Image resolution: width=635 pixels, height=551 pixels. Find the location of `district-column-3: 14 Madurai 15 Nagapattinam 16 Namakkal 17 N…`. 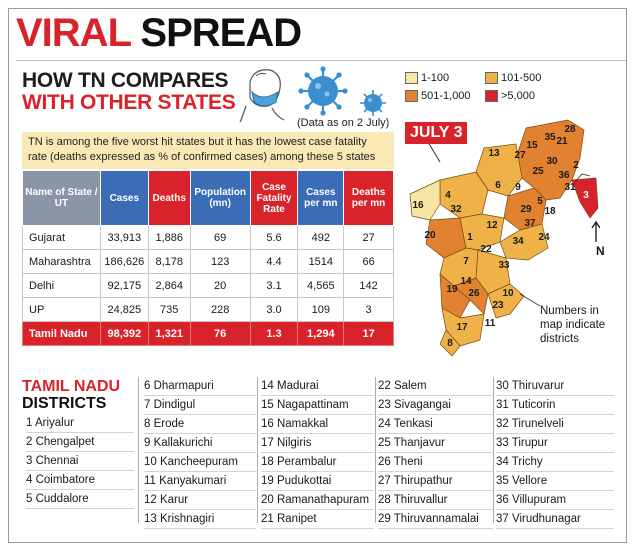

district-column-3: 14 Madurai 15 Nagapattinam 16 Namakkal 17 N… is located at coordinates (317, 453).